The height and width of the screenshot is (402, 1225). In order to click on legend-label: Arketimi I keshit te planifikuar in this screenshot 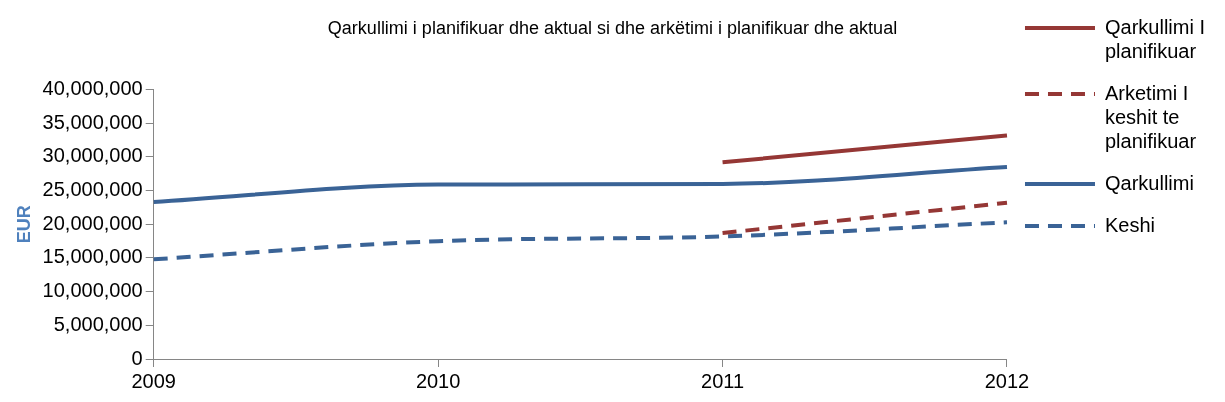, I will do `click(1150, 116)`.